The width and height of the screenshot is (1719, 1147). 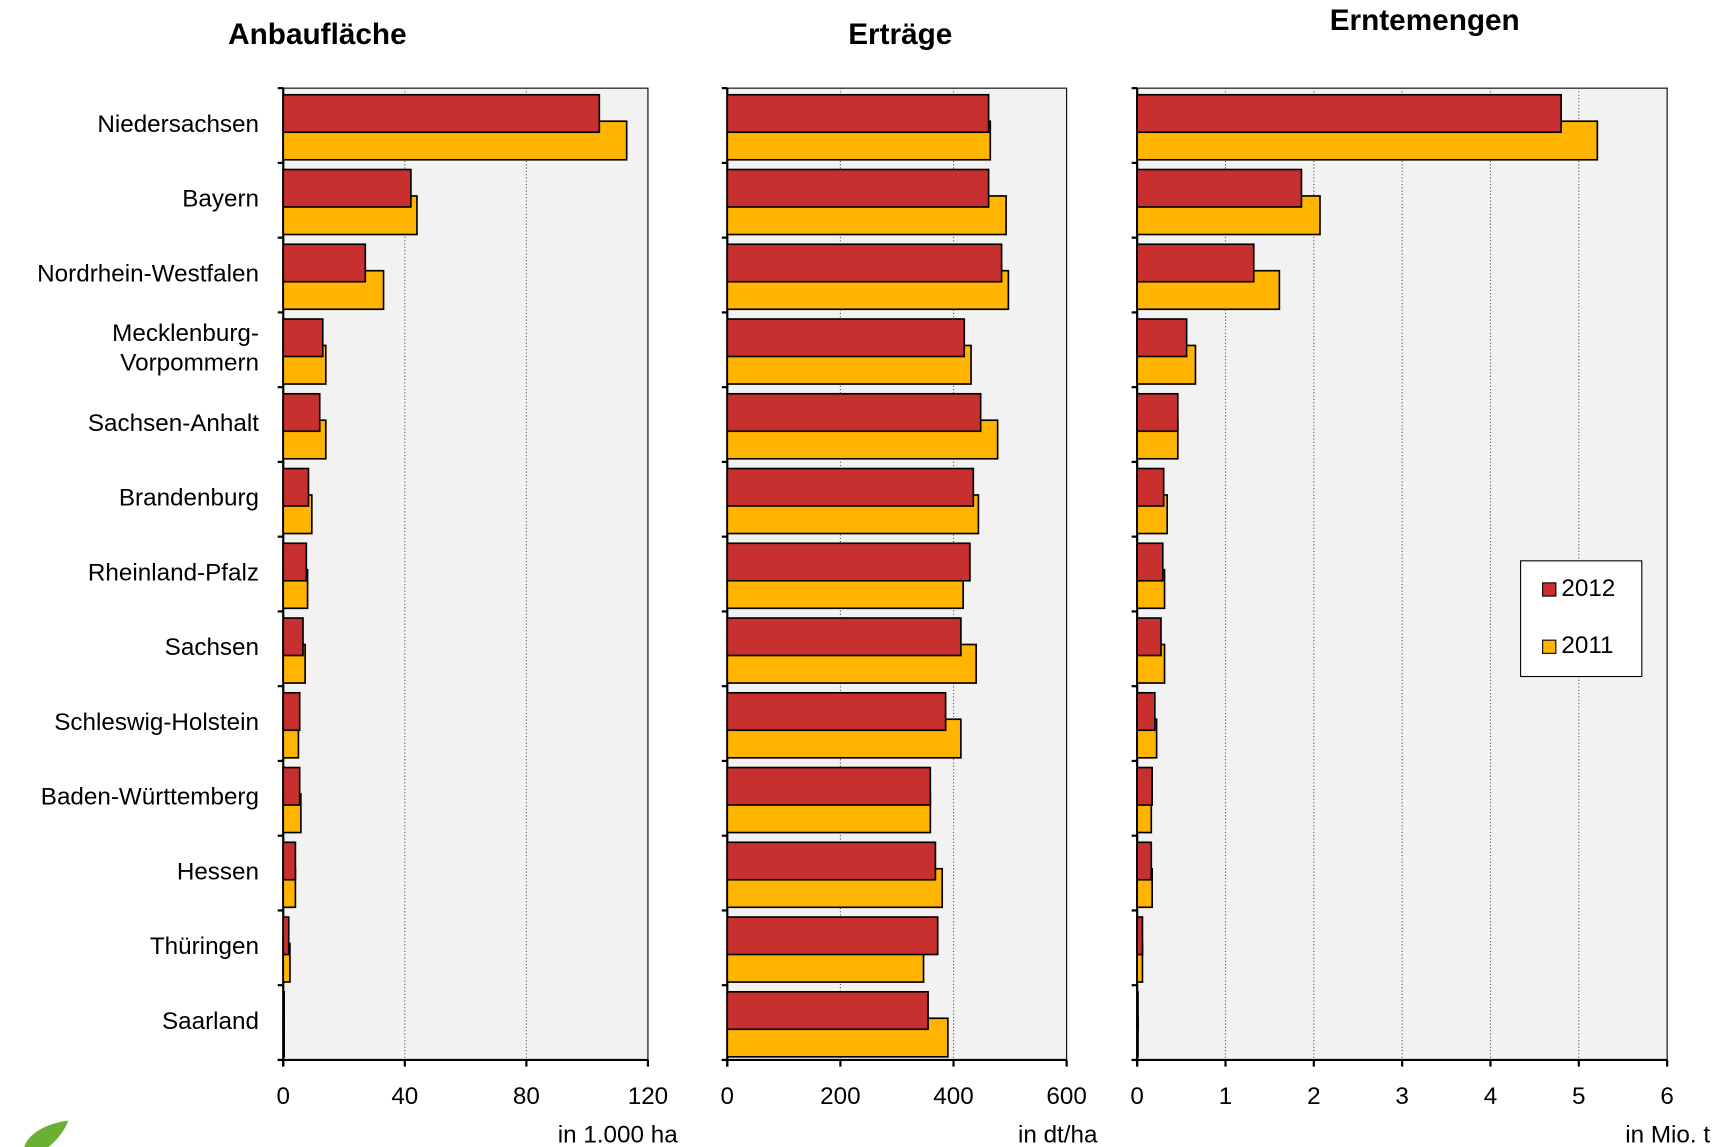 What do you see at coordinates (1066, 1096) in the screenshot?
I see `x-tick-label: 600` at bounding box center [1066, 1096].